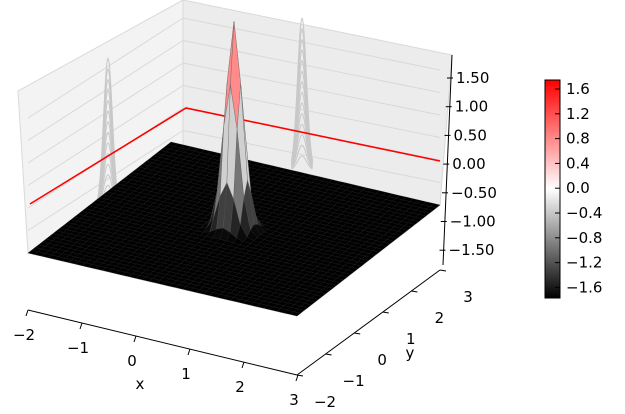  Describe the element at coordinates (584, 238) in the screenshot. I see `colorbar-tick-label: −0.8` at that location.